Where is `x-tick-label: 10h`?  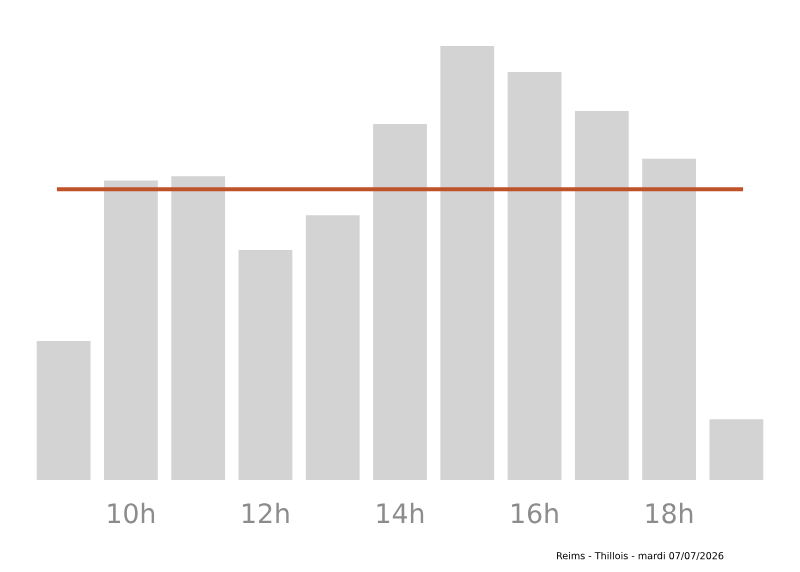 x-tick-label: 10h is located at coordinates (131, 513).